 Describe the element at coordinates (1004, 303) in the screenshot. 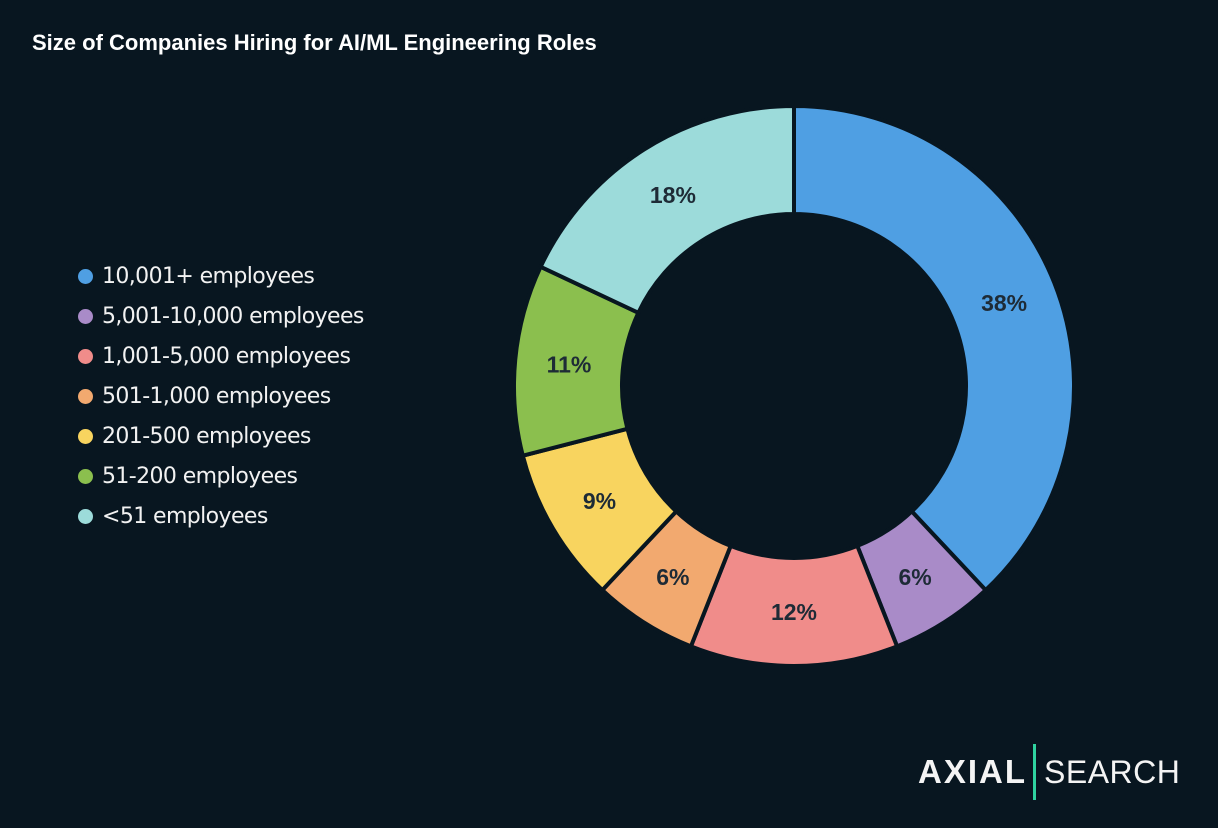

I see `slice-label: 38%` at that location.